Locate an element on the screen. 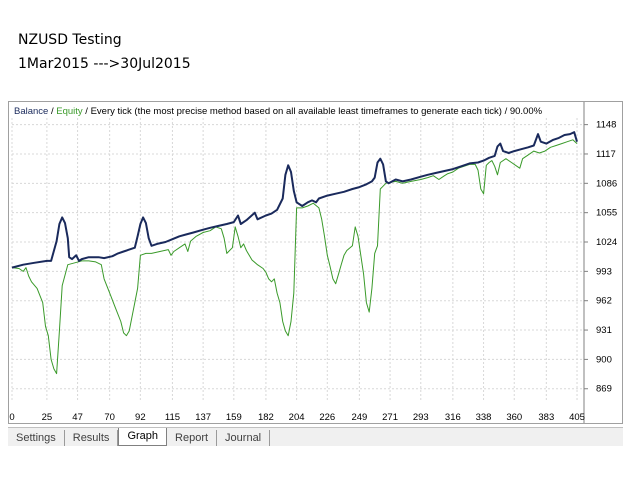 This screenshot has width=640, height=480. chart-header-equity: Equity is located at coordinates (69, 111).